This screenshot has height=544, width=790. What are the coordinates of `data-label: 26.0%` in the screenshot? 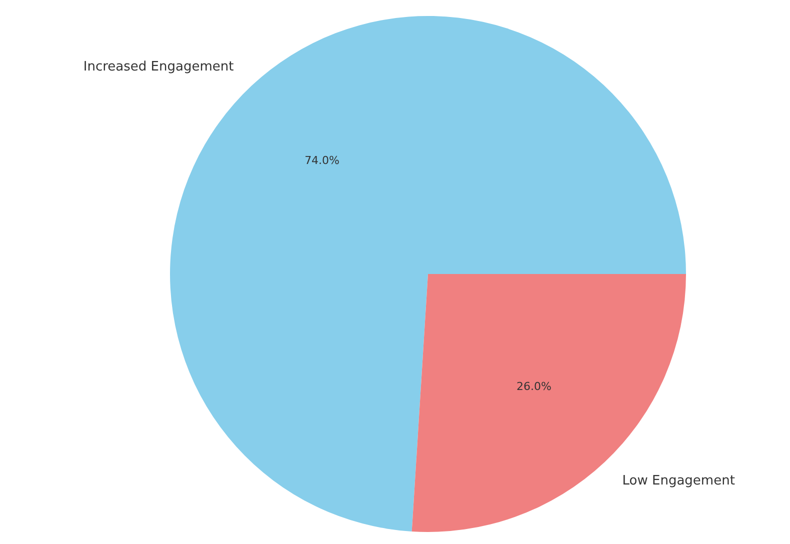 It's located at (534, 386).